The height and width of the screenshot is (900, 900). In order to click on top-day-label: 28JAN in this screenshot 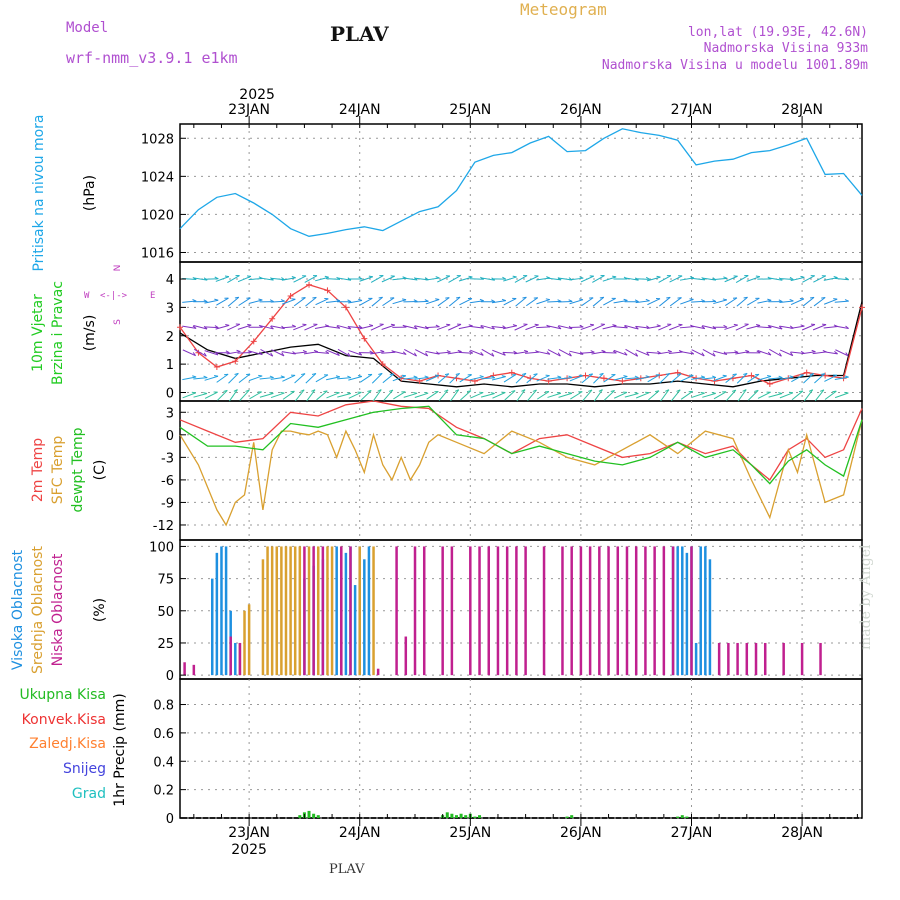, I will do `click(802, 110)`.